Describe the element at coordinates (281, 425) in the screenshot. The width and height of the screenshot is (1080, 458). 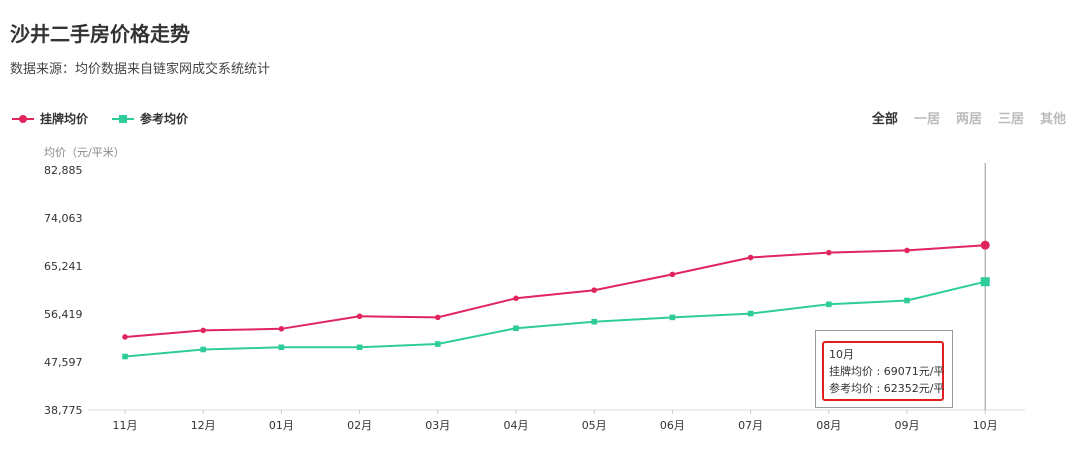
I see `x-tick-label: 01月` at that location.